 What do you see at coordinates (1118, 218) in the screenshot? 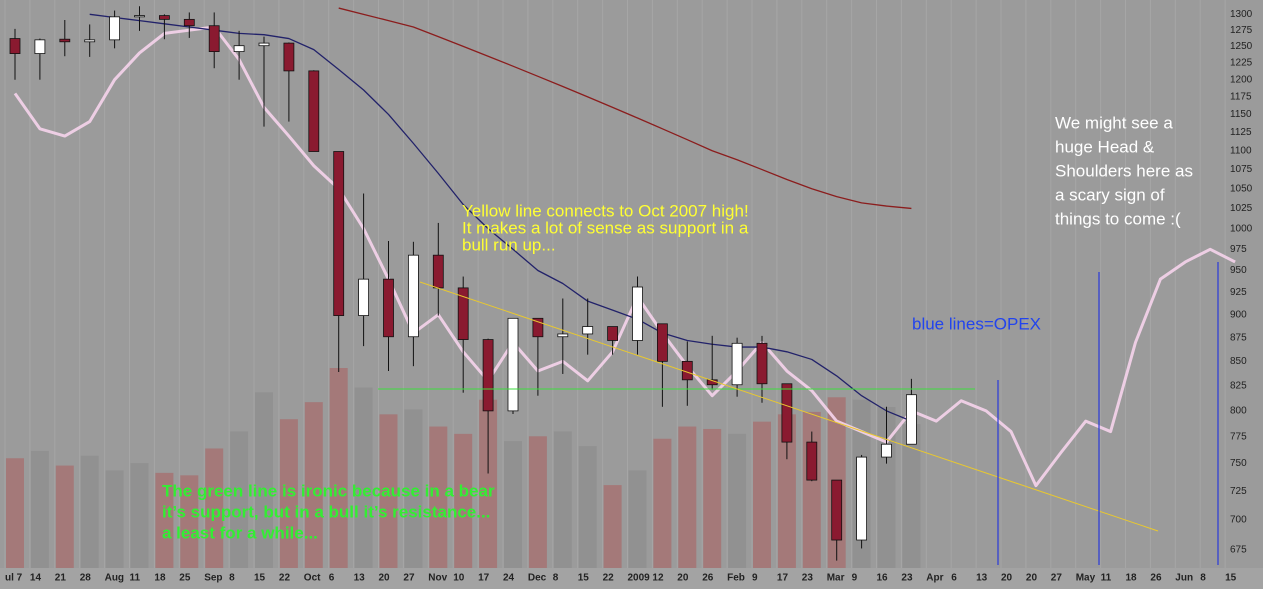
I see `annotation-white: things to come :(` at bounding box center [1118, 218].